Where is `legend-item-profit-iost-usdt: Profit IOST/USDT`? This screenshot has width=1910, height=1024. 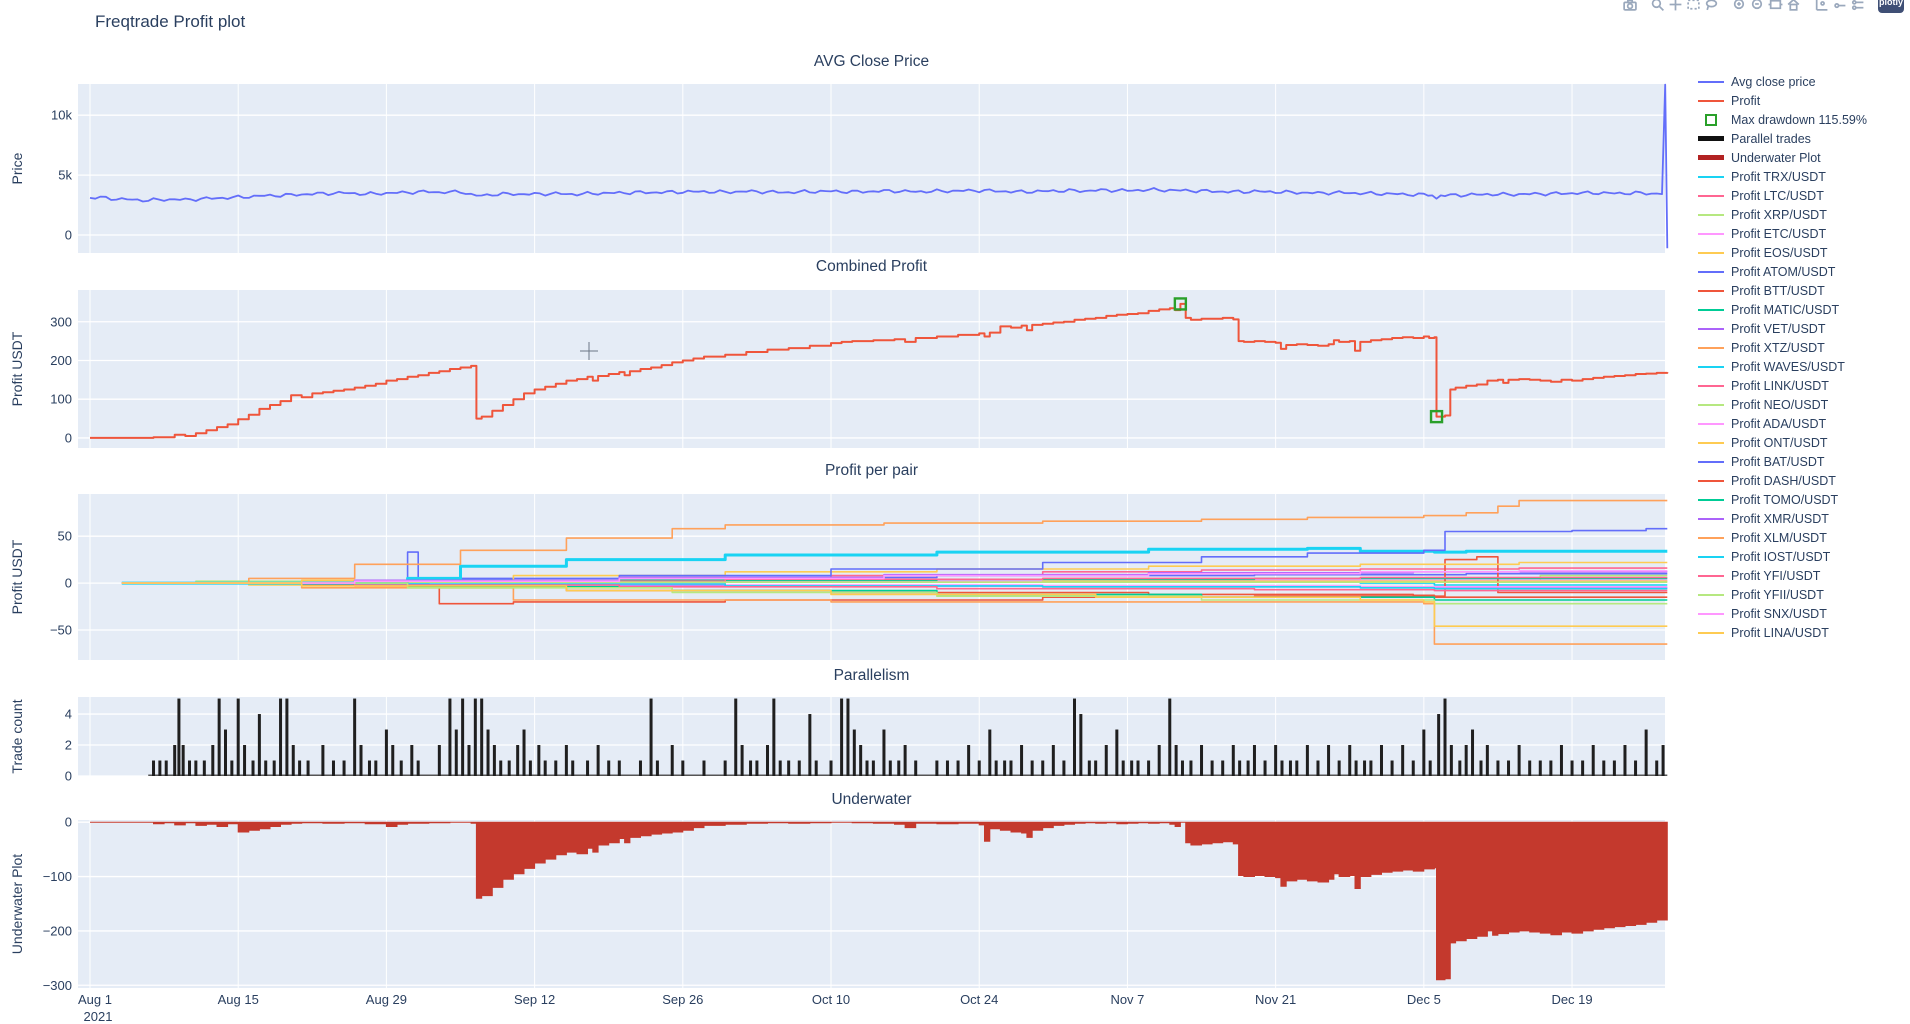 legend-item-profit-iost-usdt: Profit IOST/USDT is located at coordinates (1802, 556).